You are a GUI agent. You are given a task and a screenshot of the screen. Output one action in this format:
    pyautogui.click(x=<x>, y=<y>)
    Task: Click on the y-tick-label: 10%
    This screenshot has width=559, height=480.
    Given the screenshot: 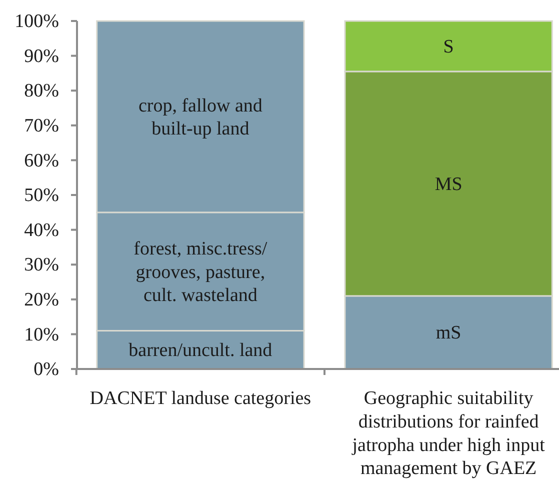 What is the action you would take?
    pyautogui.click(x=42, y=335)
    